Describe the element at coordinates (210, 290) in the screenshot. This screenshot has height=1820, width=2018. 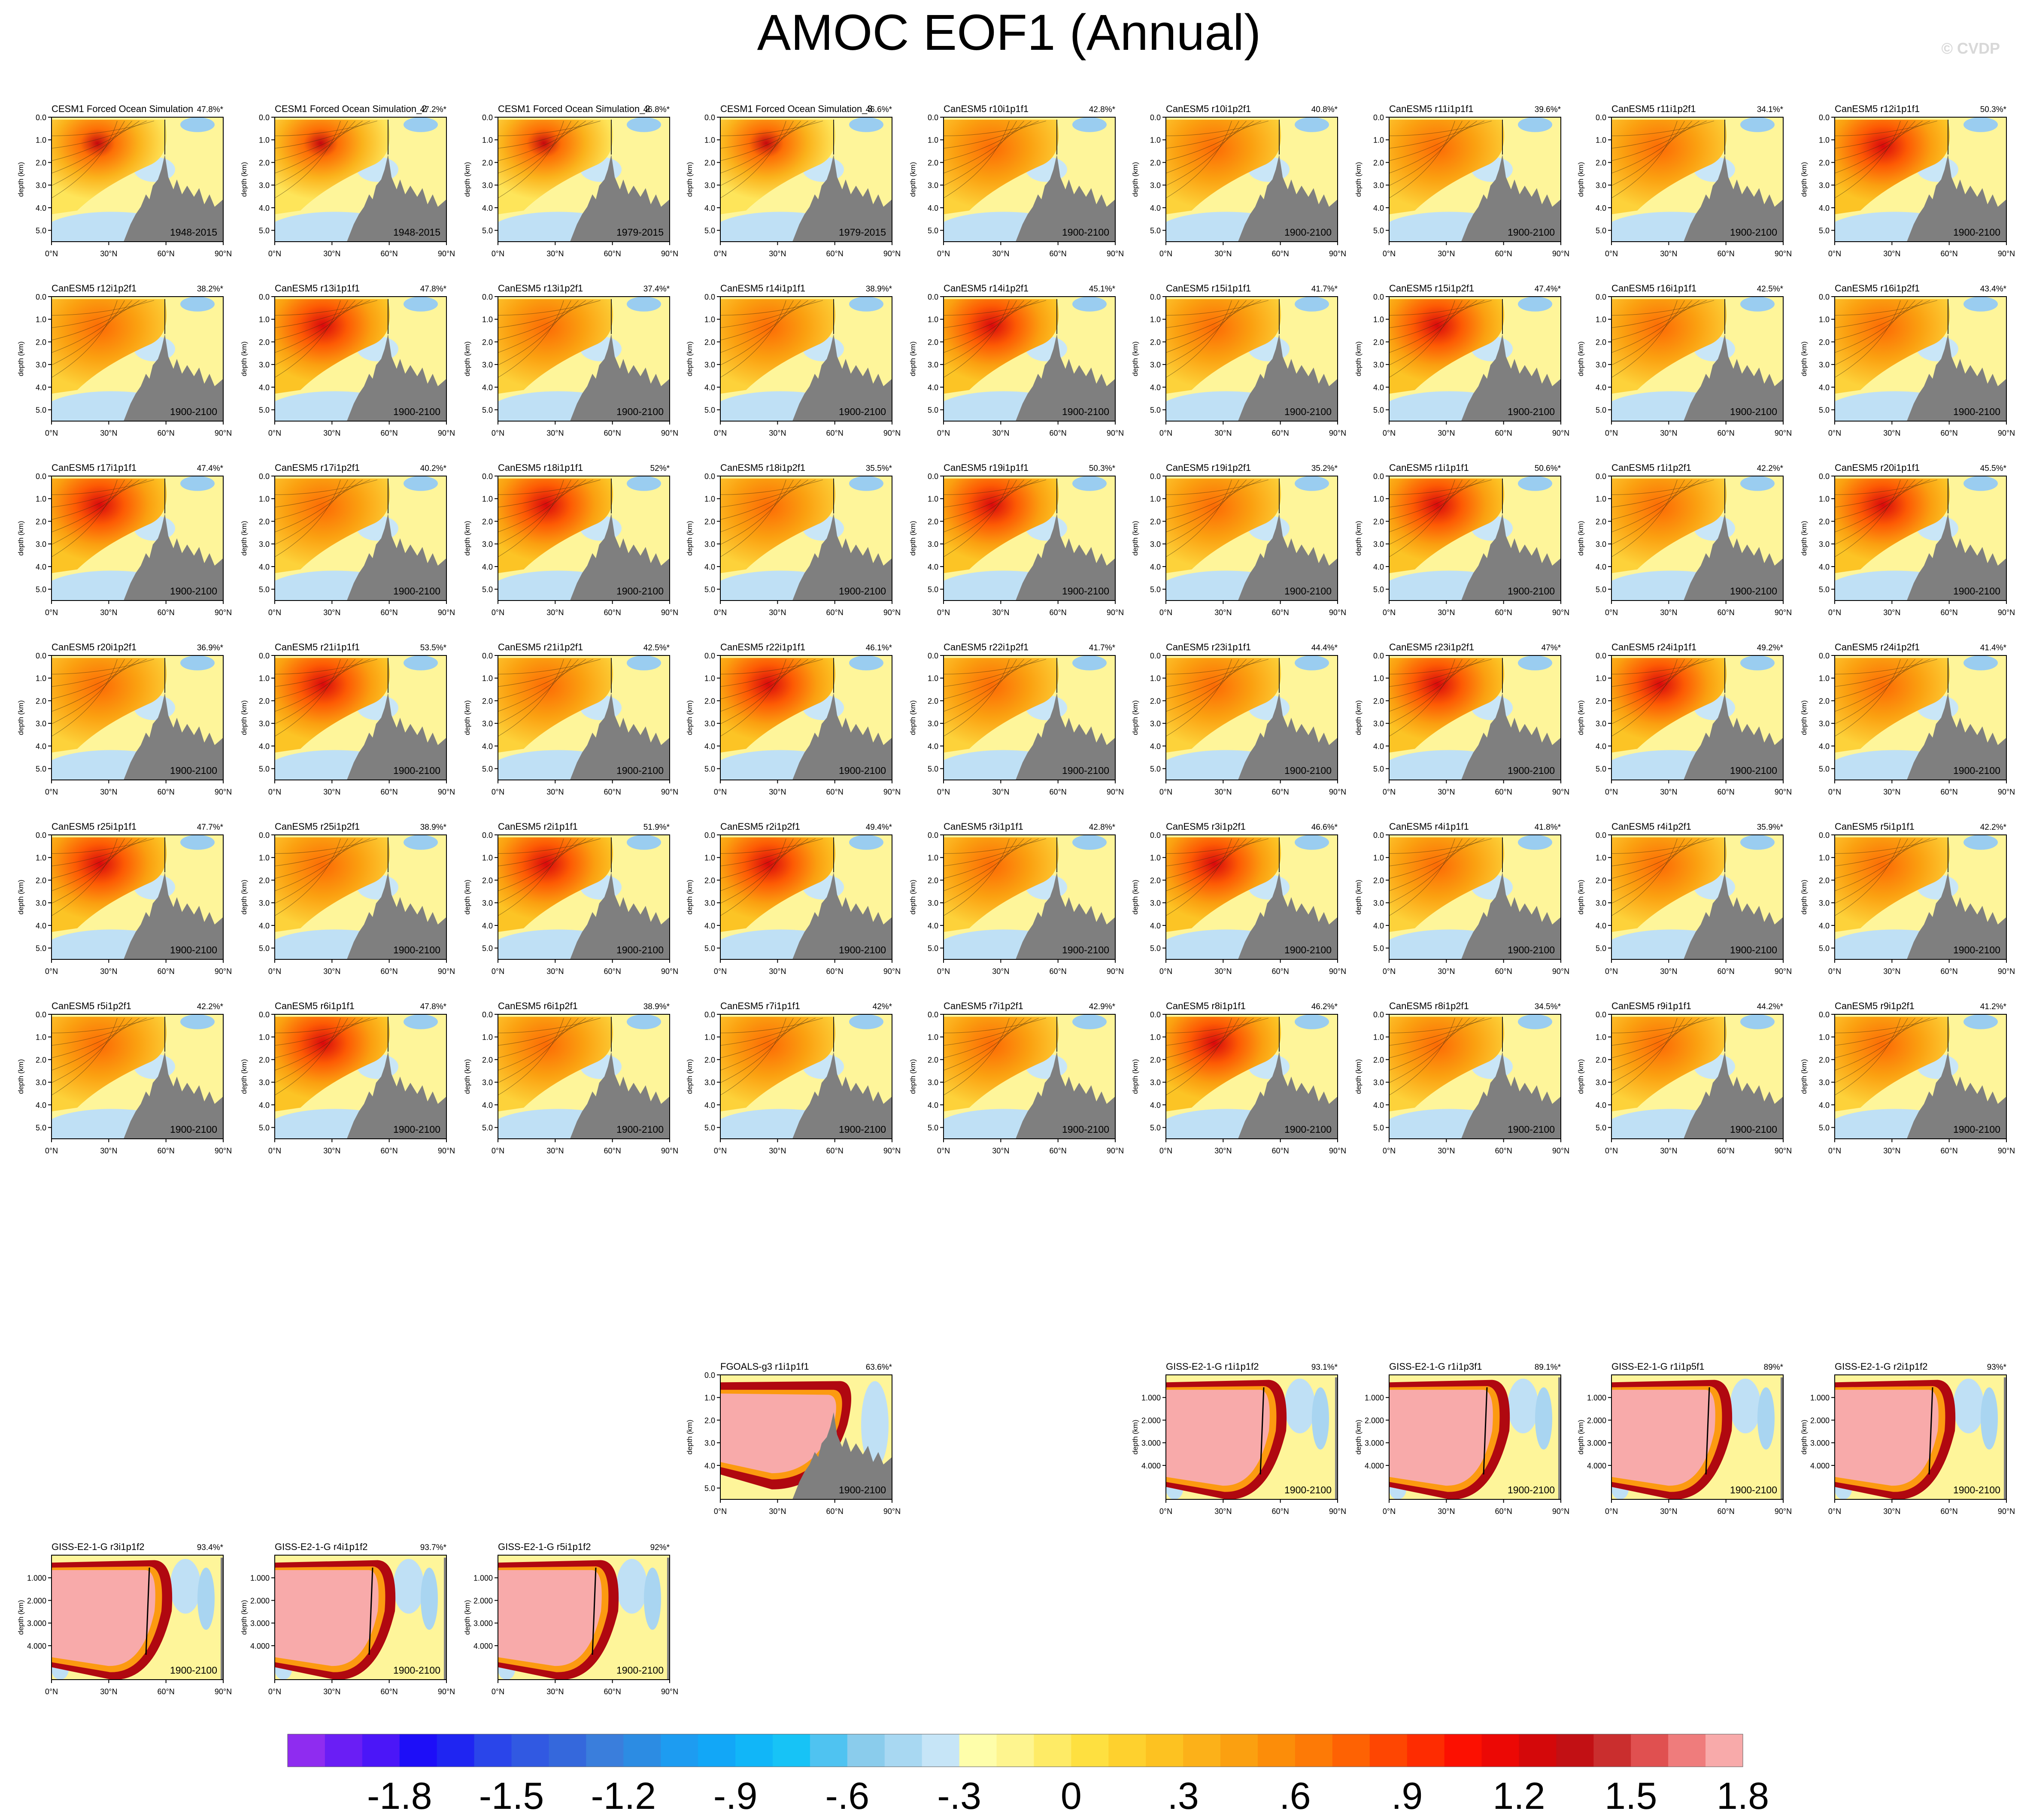
I see `panel-percent: 38.2%*` at that location.